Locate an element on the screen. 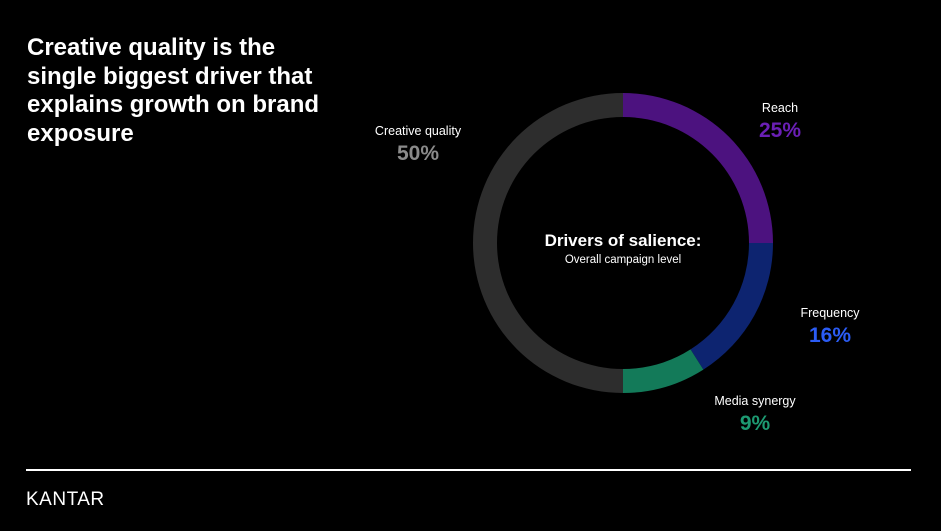 This screenshot has width=941, height=531. chart-title: Drivers of salience: is located at coordinates (623, 240).